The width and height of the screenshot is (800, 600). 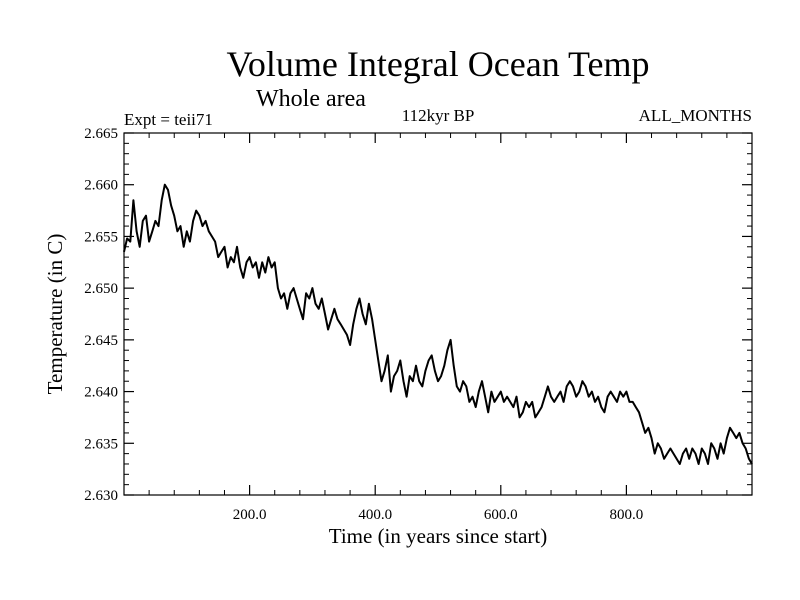 I want to click on expt-label: Expt = teii71, so click(x=168, y=119).